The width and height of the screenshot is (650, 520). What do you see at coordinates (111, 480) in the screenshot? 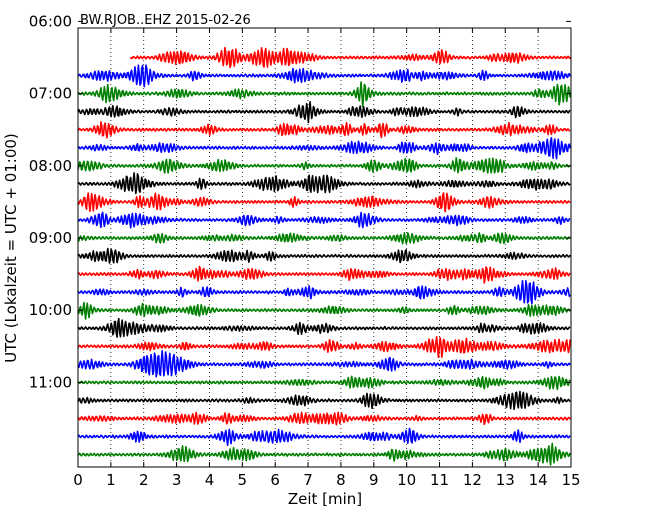
I see `x-tick-label: 1` at bounding box center [111, 480].